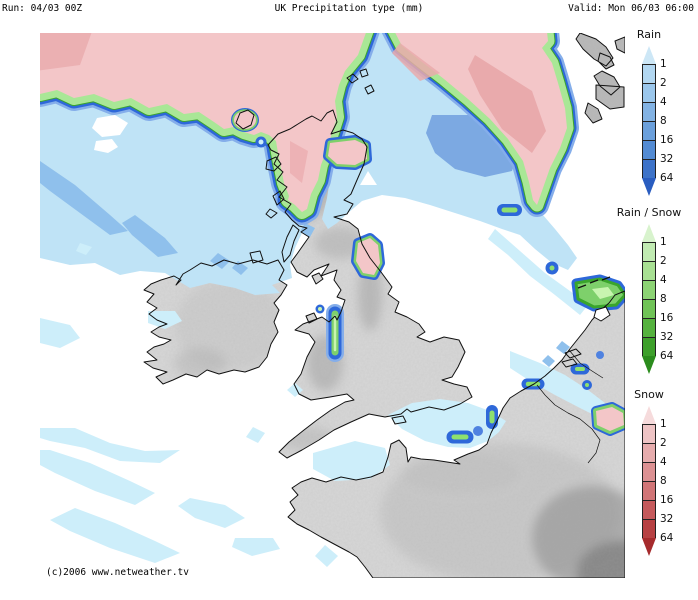 Image resolution: width=698 pixels, height=600 pixels. I want to click on legend-arrow-up-rain-snow, so click(649, 233).